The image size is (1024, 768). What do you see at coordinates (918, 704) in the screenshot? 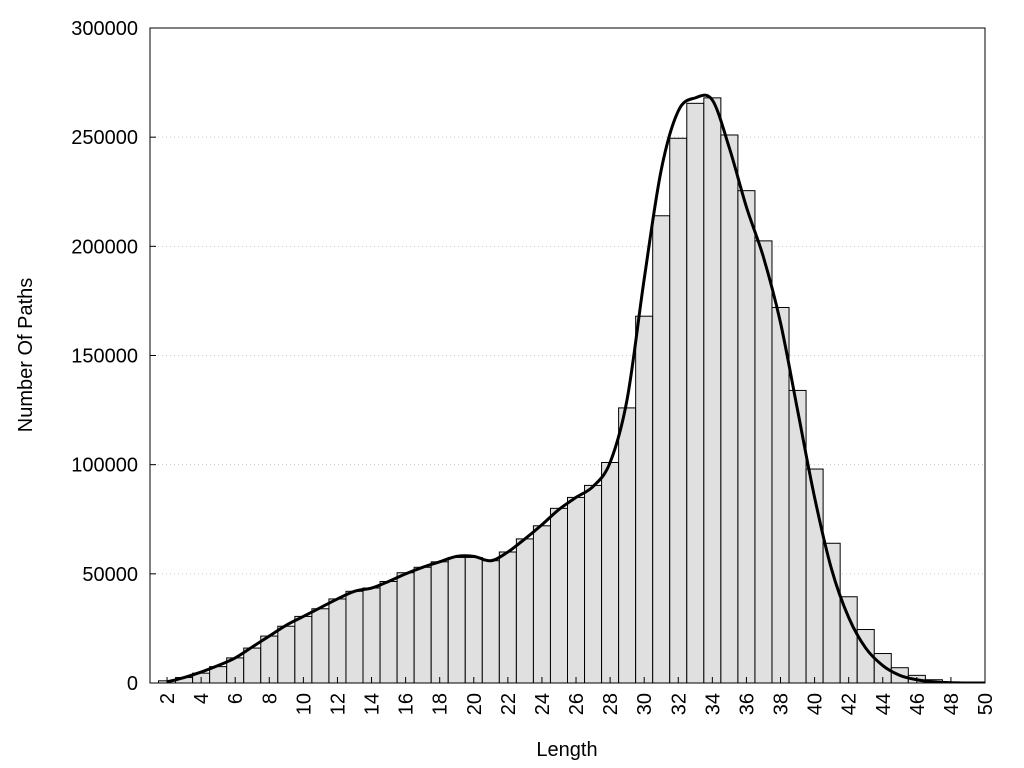
I see `x-tick-label: 46` at bounding box center [918, 704].